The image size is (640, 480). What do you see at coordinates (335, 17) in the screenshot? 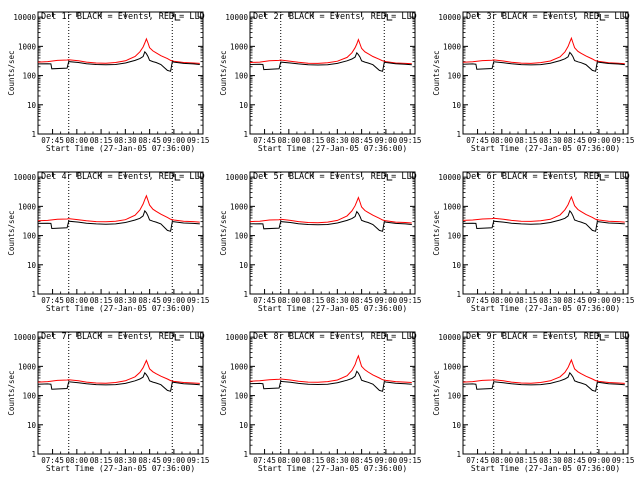
I see `chart-title: Det 2r BLACK = Events, RED = LLD` at bounding box center [335, 17].